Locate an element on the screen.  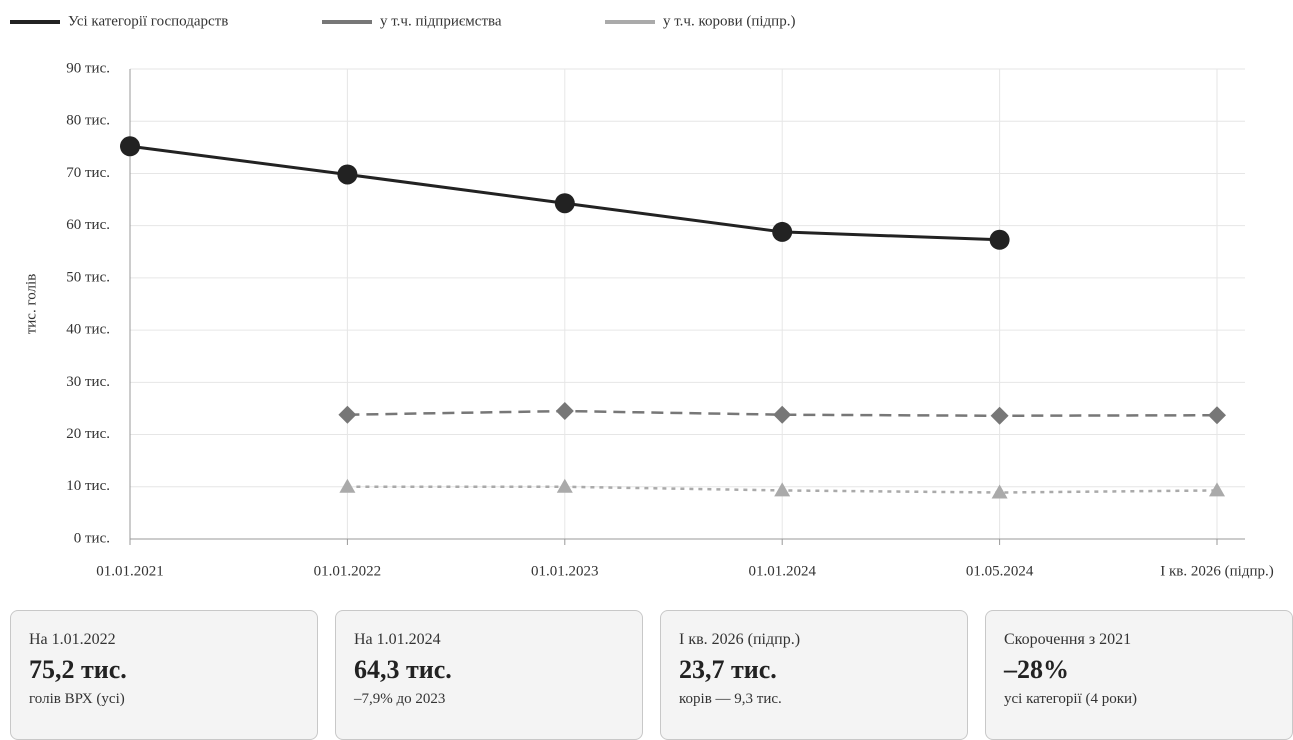
y-tick-label: 0 тис. is located at coordinates (92, 538).